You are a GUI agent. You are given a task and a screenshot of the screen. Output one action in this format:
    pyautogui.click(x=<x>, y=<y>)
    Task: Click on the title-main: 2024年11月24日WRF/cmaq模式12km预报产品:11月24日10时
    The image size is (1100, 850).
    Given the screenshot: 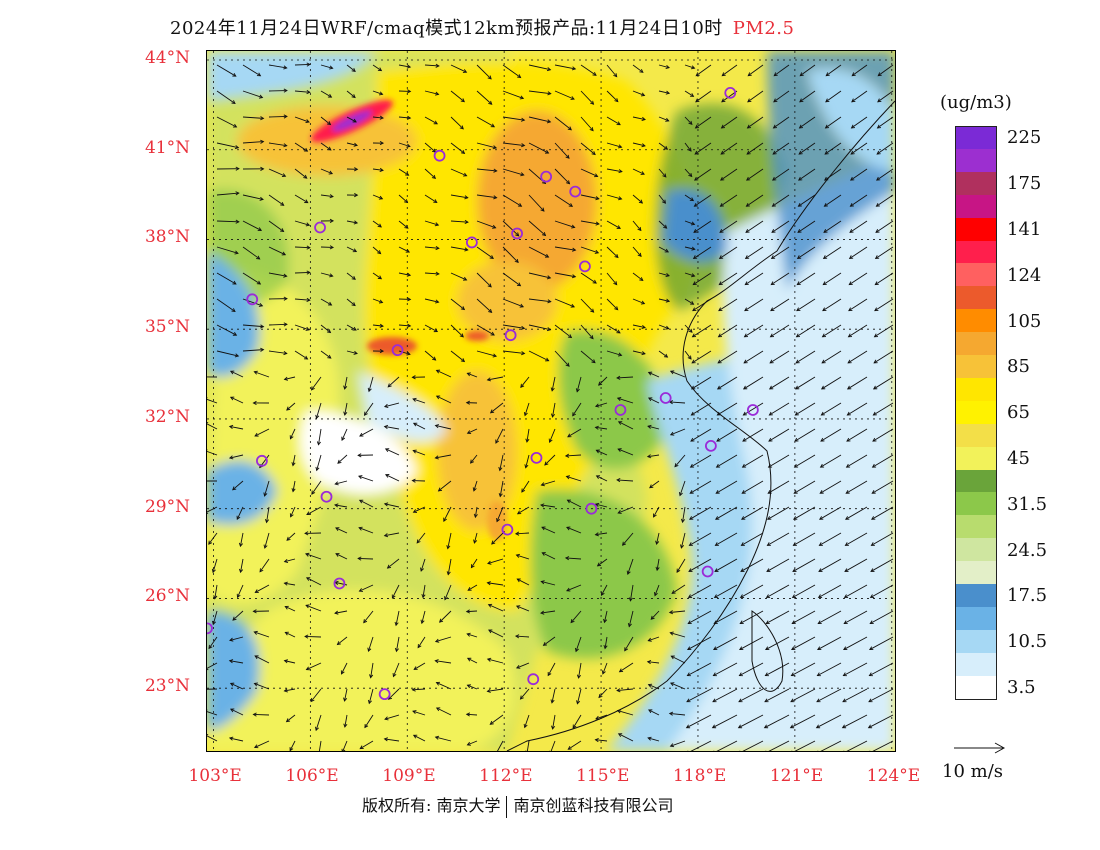 What is the action you would take?
    pyautogui.click(x=446, y=28)
    